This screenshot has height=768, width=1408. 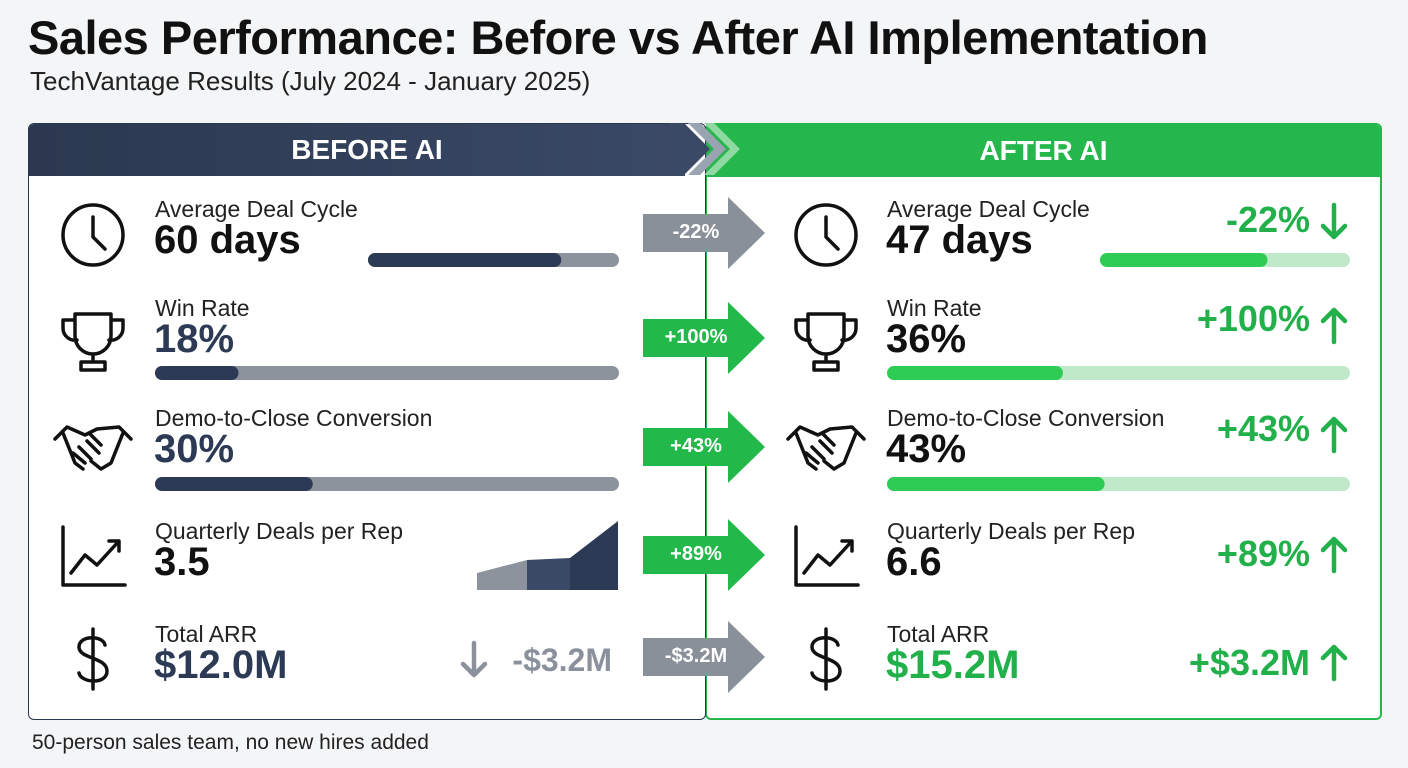 What do you see at coordinates (562, 660) in the screenshot?
I see `metric-change: -$3.2M` at bounding box center [562, 660].